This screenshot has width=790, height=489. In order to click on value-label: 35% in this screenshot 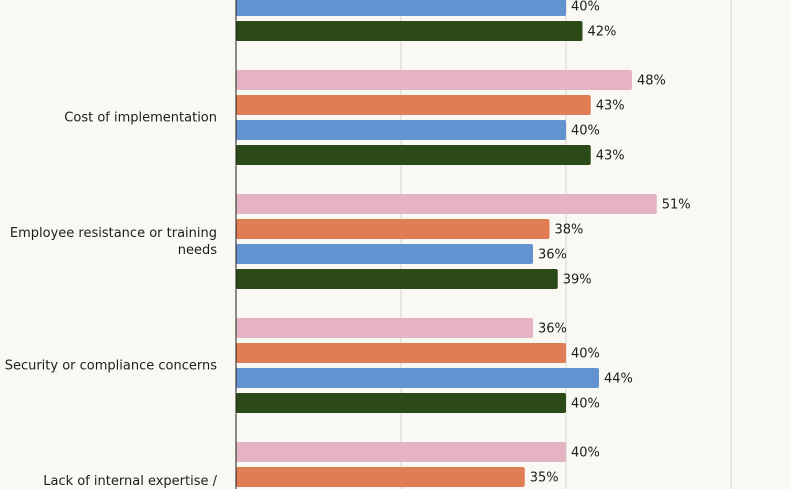, I will do `click(544, 478)`.